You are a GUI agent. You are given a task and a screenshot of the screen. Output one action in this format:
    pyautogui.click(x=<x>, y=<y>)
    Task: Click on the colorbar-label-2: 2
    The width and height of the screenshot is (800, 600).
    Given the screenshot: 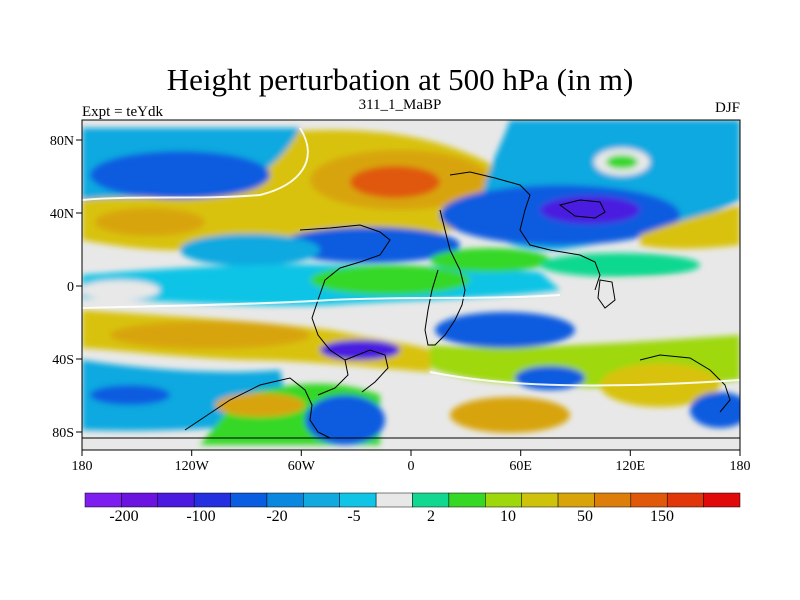 What is the action you would take?
    pyautogui.click(x=431, y=516)
    